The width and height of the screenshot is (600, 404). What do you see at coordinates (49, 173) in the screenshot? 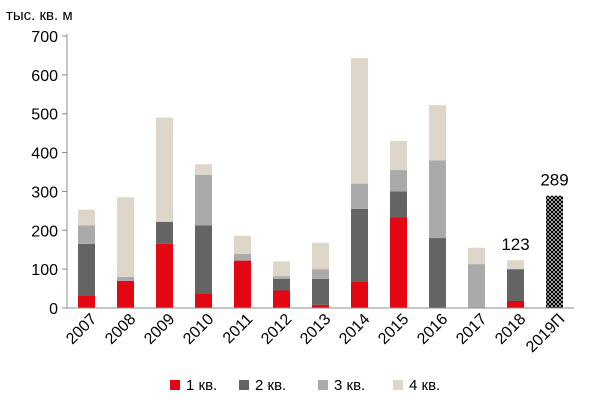
I see `y-axis: 0 100 200 300 400 500 600 700` at bounding box center [49, 173].